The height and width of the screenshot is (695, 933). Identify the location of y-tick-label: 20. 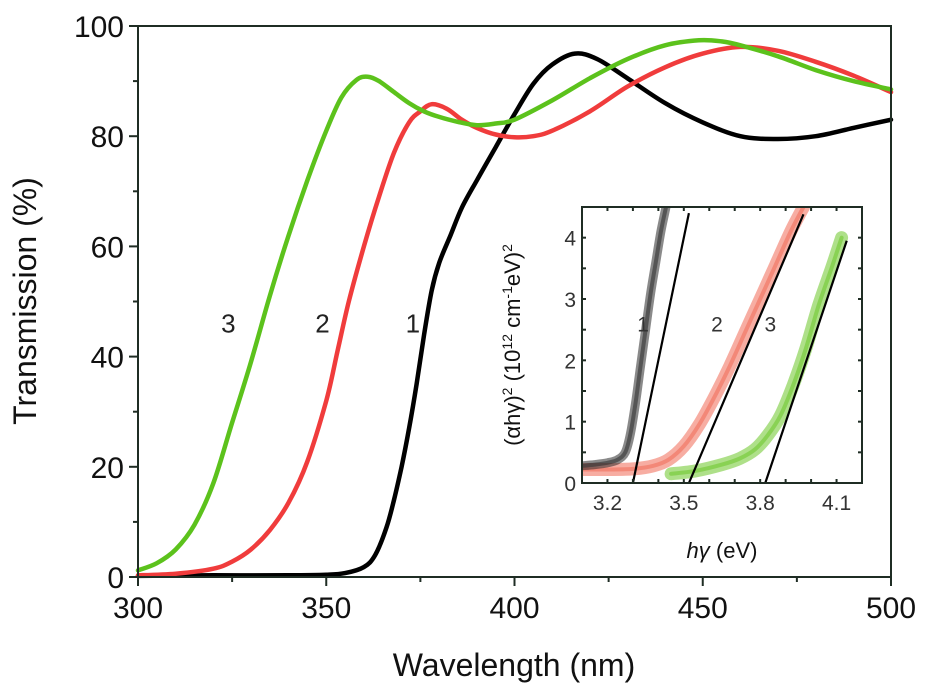
(107, 468).